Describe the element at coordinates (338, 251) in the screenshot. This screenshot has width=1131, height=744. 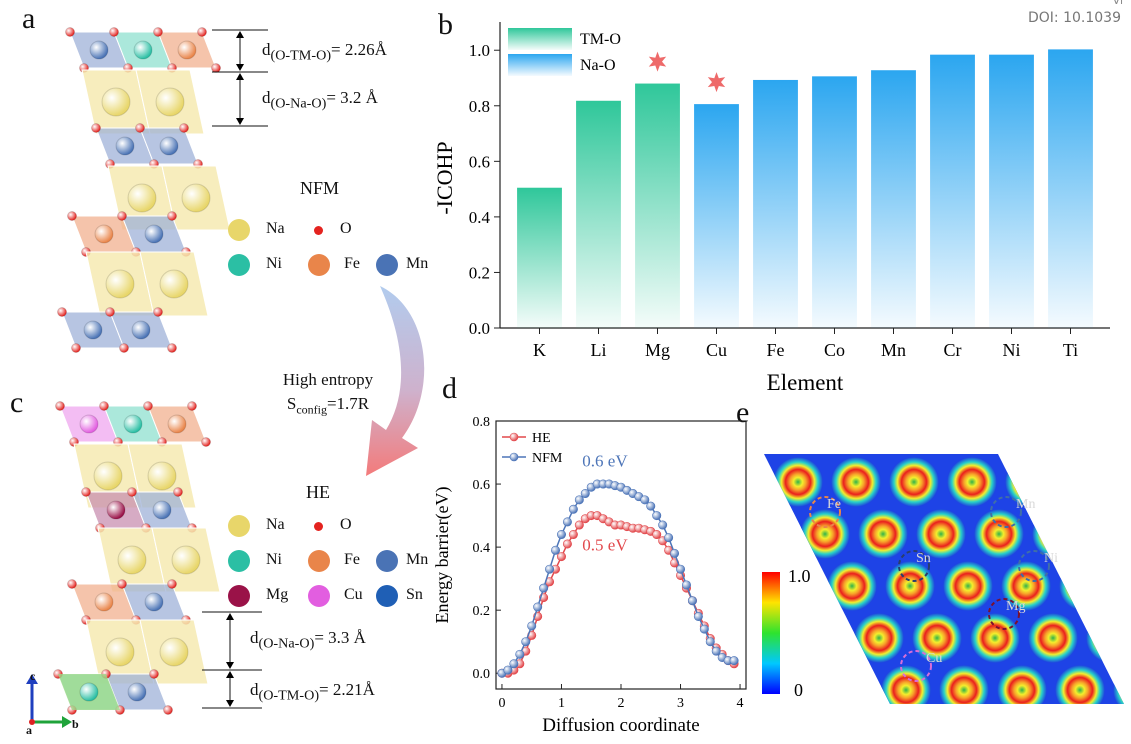
I see `nfm-legend: Na O Ni Fe Mn` at that location.